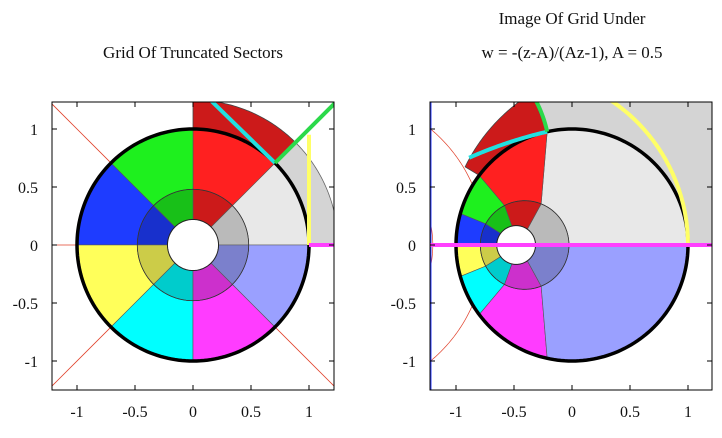  What do you see at coordinates (309, 412) in the screenshot?
I see `left-ticks-xtick-label-4: 1` at bounding box center [309, 412].